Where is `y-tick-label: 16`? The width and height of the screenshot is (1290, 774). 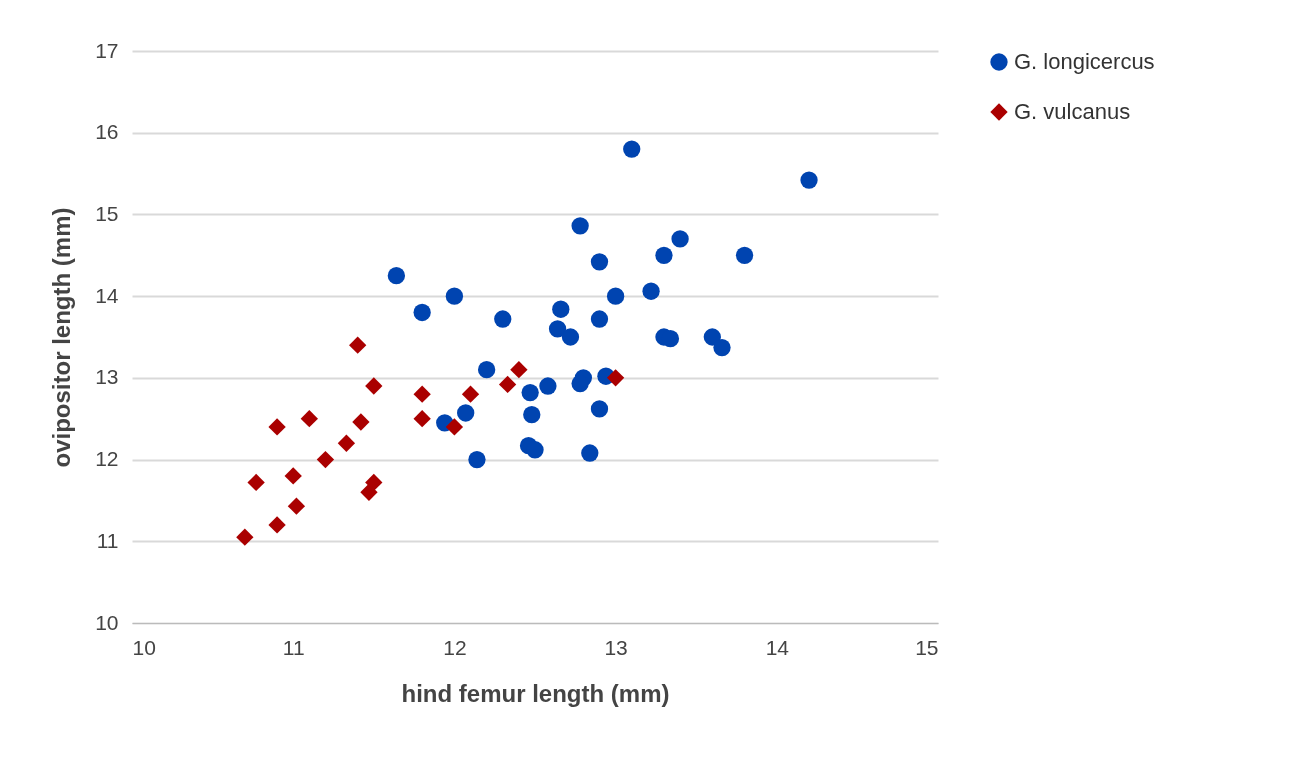
y-tick-label: 16 is located at coordinates (107, 132).